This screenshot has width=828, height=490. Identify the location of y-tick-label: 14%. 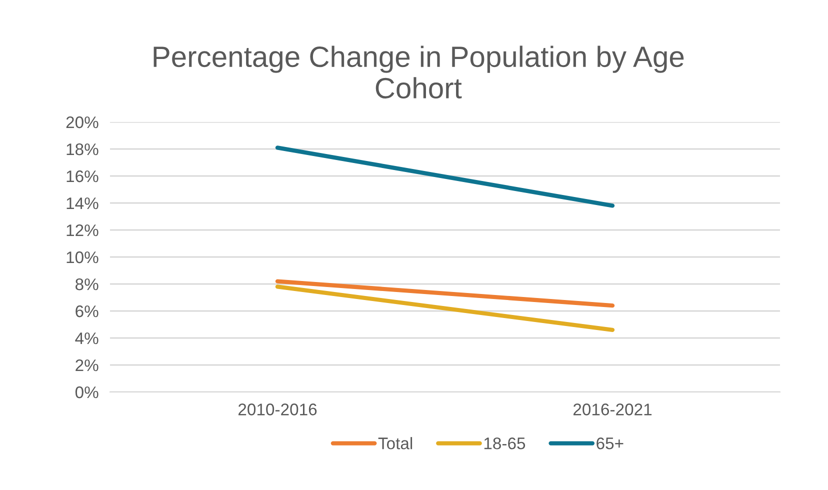
(82, 203).